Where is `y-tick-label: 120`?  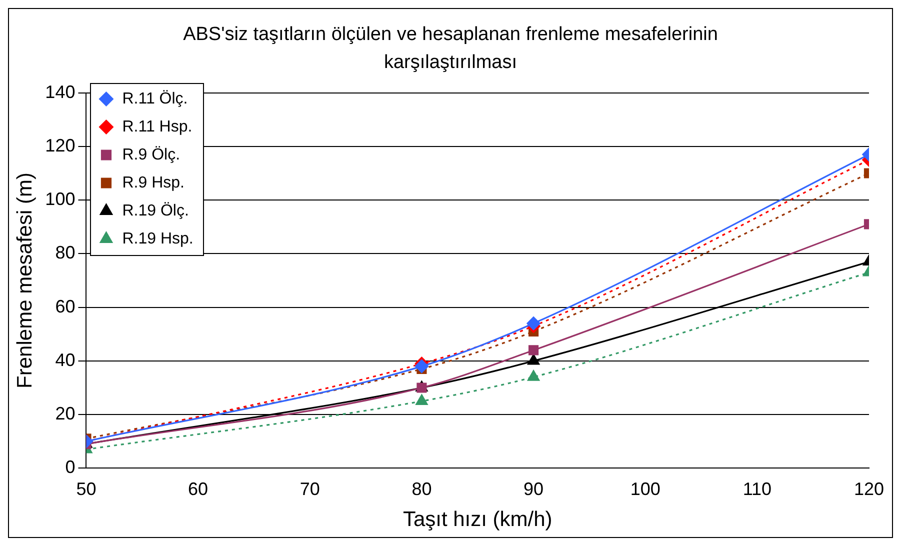 y-tick-label: 120 is located at coordinates (60, 145).